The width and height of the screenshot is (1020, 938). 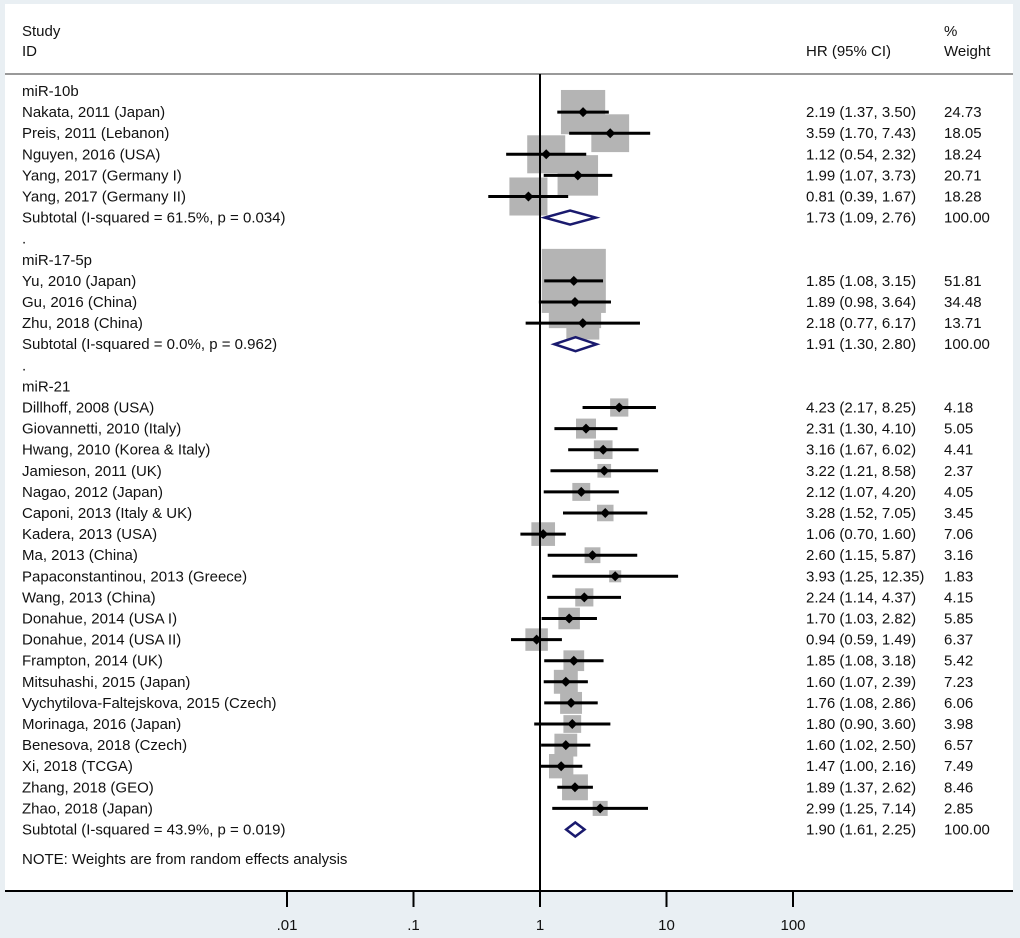 What do you see at coordinates (92, 492) in the screenshot?
I see `study-label: Nagao, 2012 (Japan)` at bounding box center [92, 492].